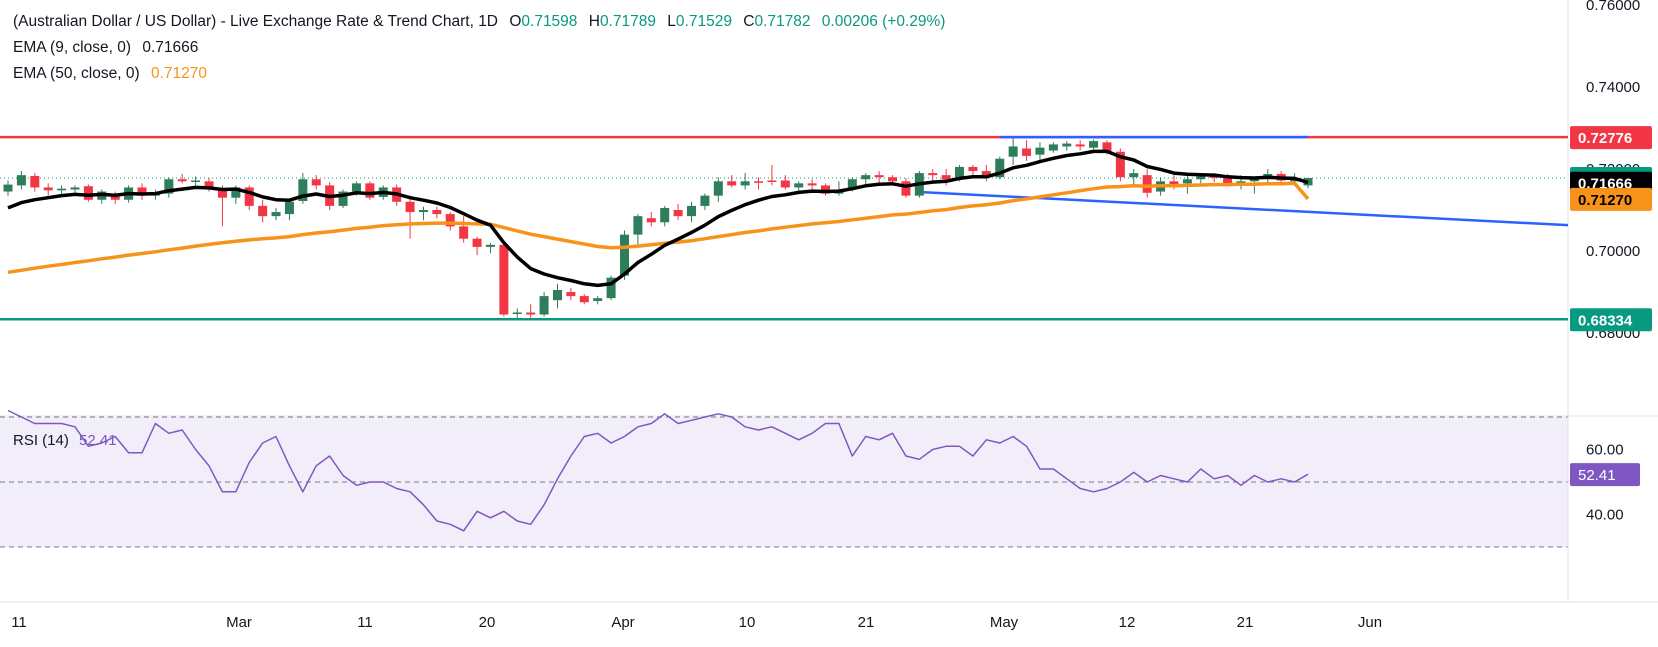  What do you see at coordinates (1605, 200) in the screenshot?
I see `price-label-text: 0.71270` at bounding box center [1605, 200].